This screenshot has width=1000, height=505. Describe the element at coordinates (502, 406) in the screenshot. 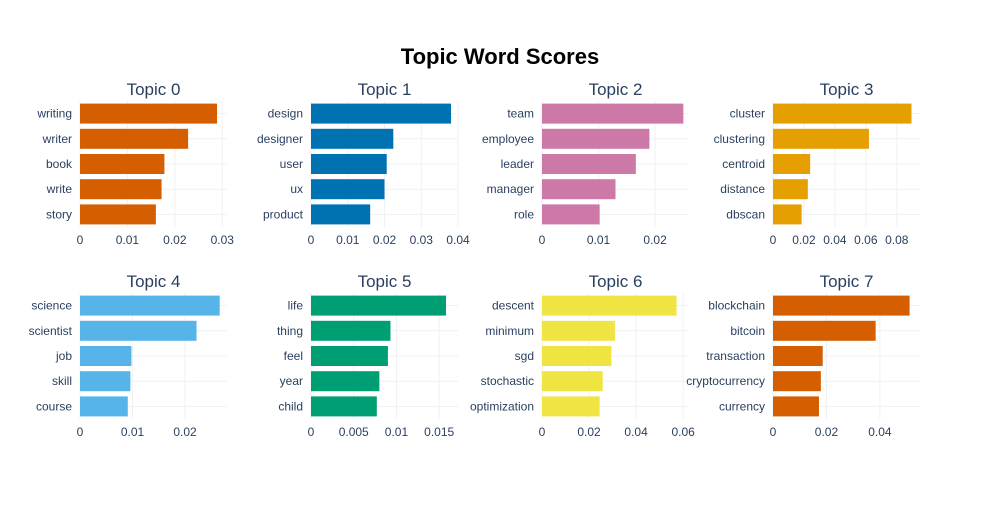

I see `category-label: optimization` at that location.